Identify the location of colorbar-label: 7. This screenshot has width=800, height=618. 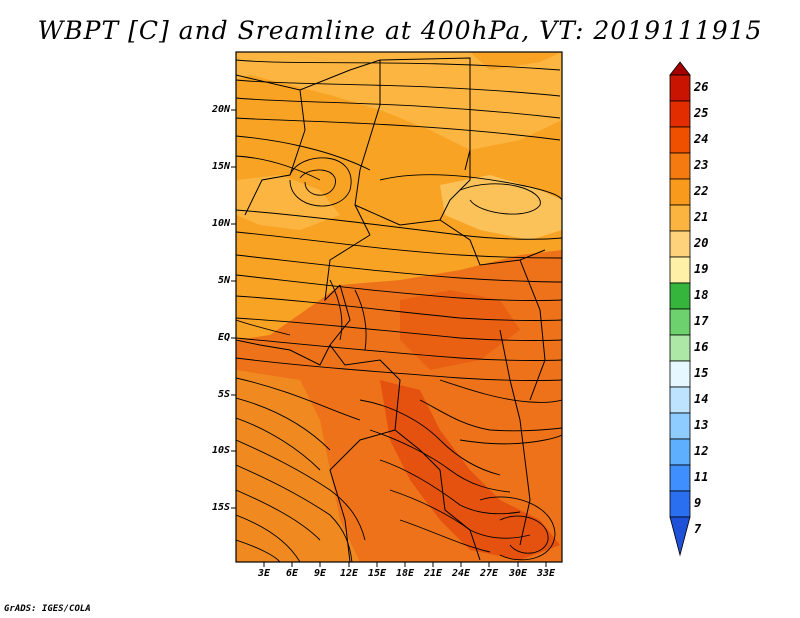
(698, 529).